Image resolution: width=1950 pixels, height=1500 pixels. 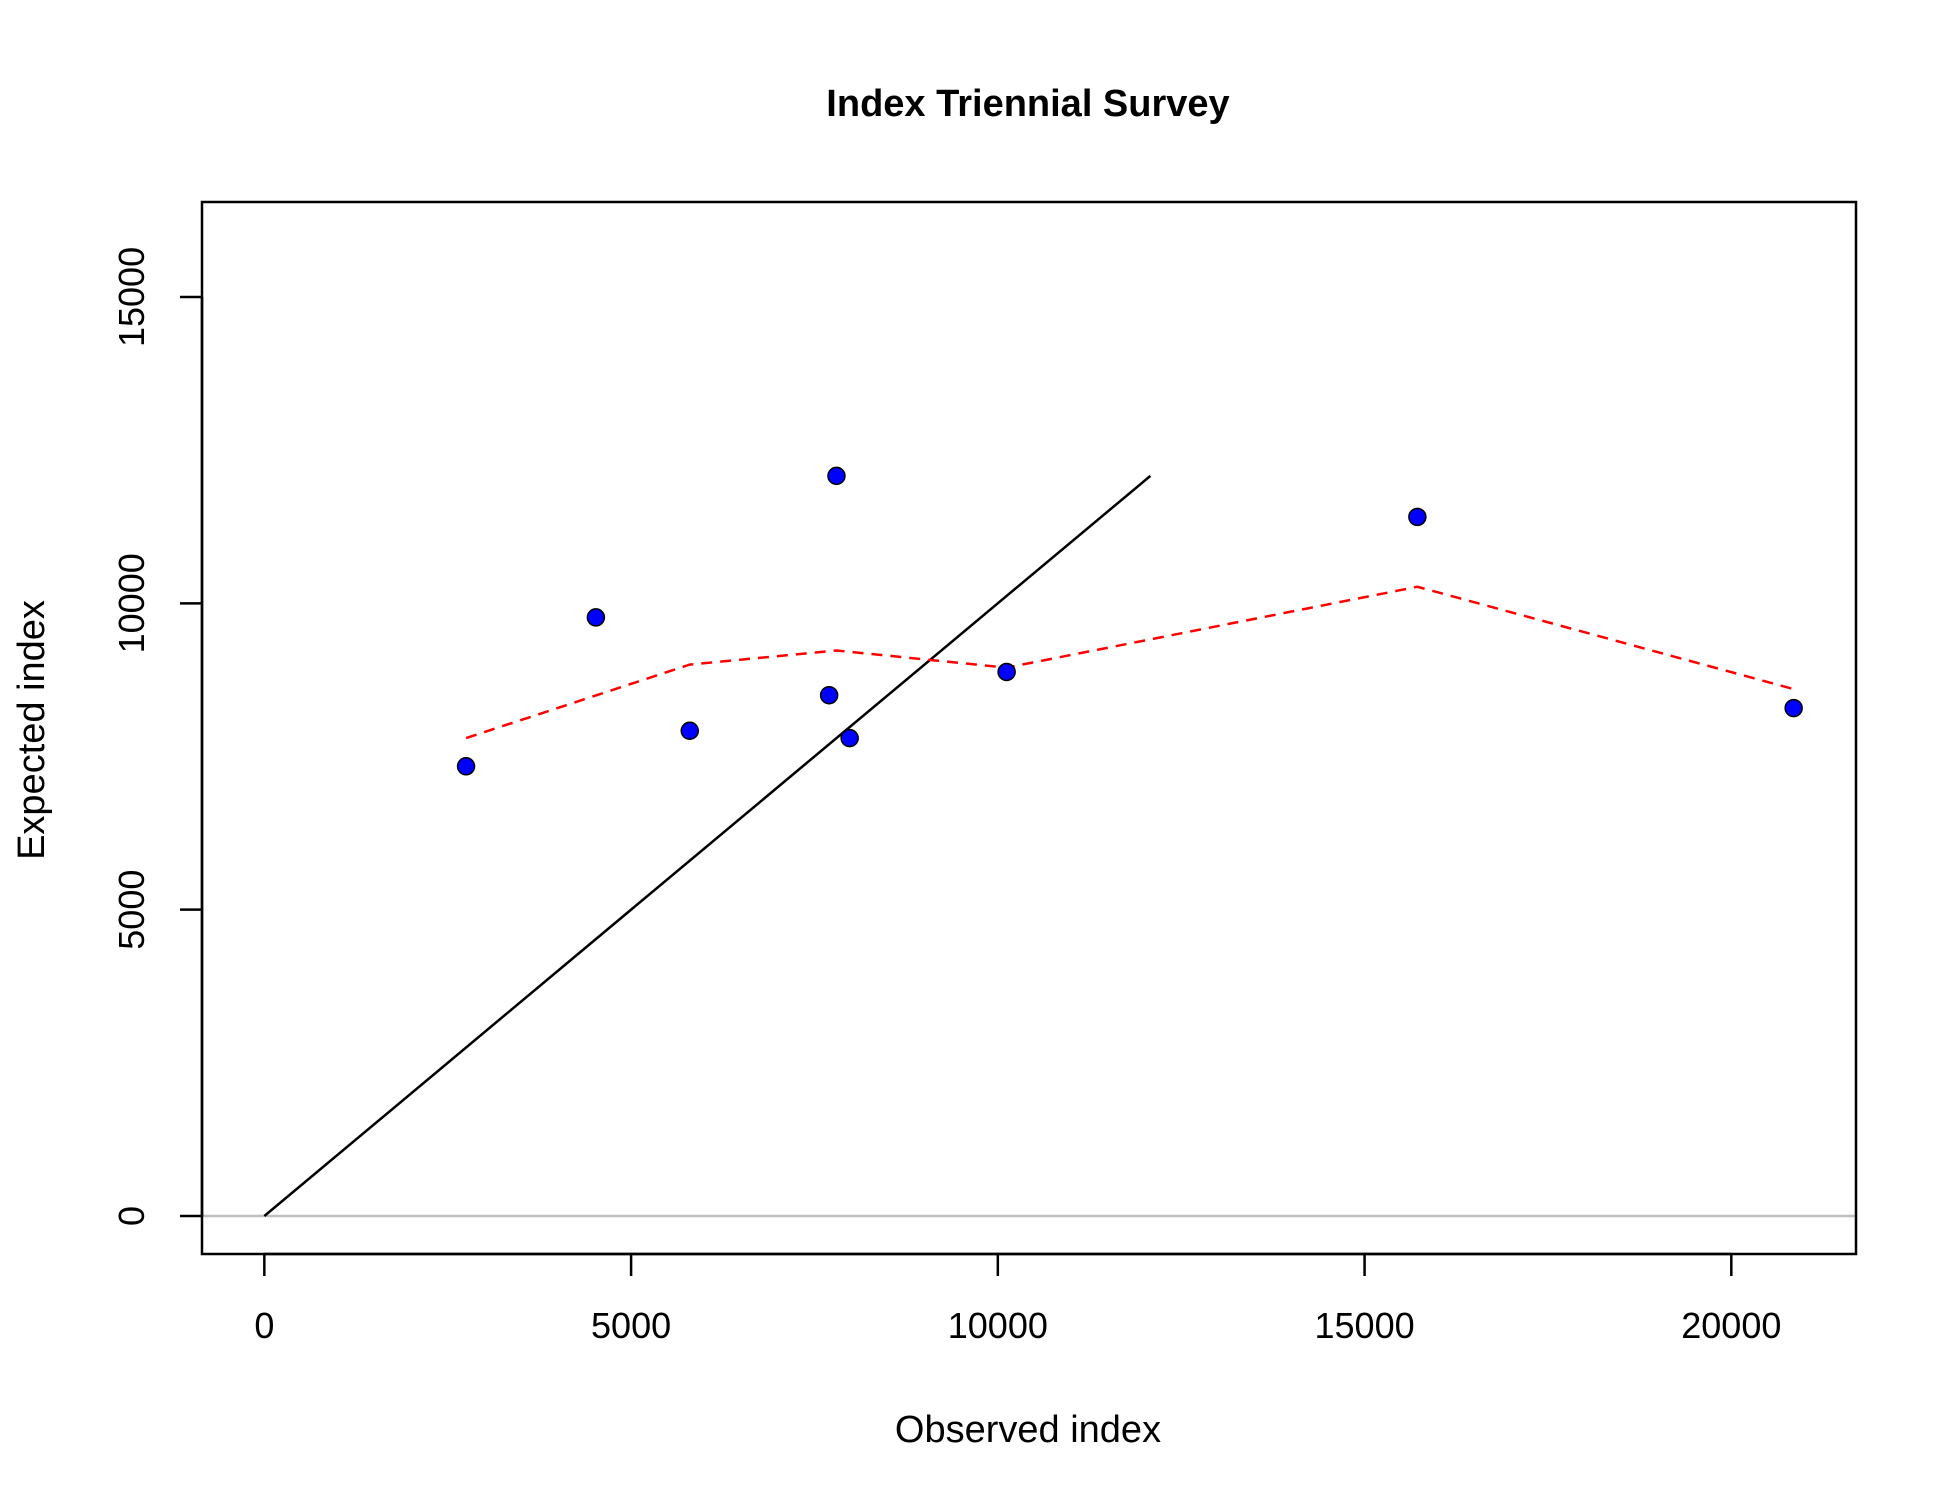 What do you see at coordinates (1365, 1325) in the screenshot?
I see `x-tick-label: 15000` at bounding box center [1365, 1325].